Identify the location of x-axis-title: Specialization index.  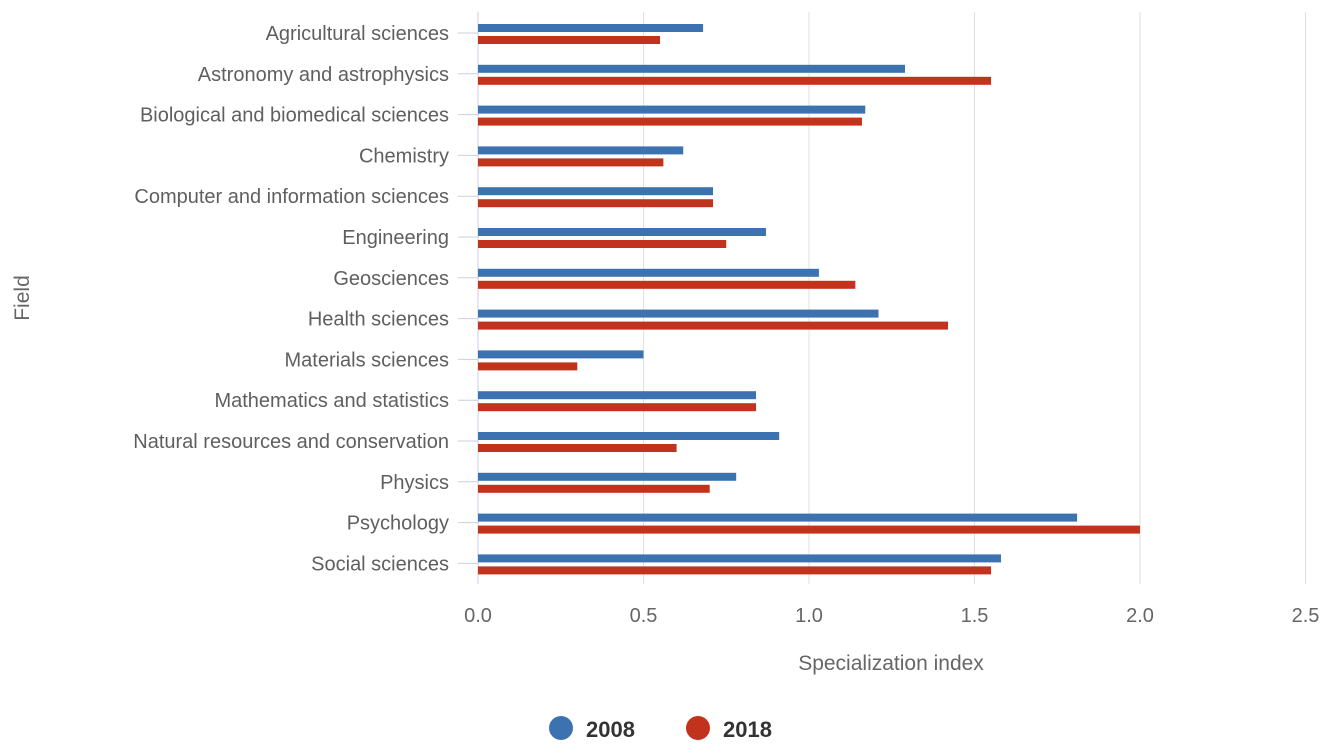
(891, 663).